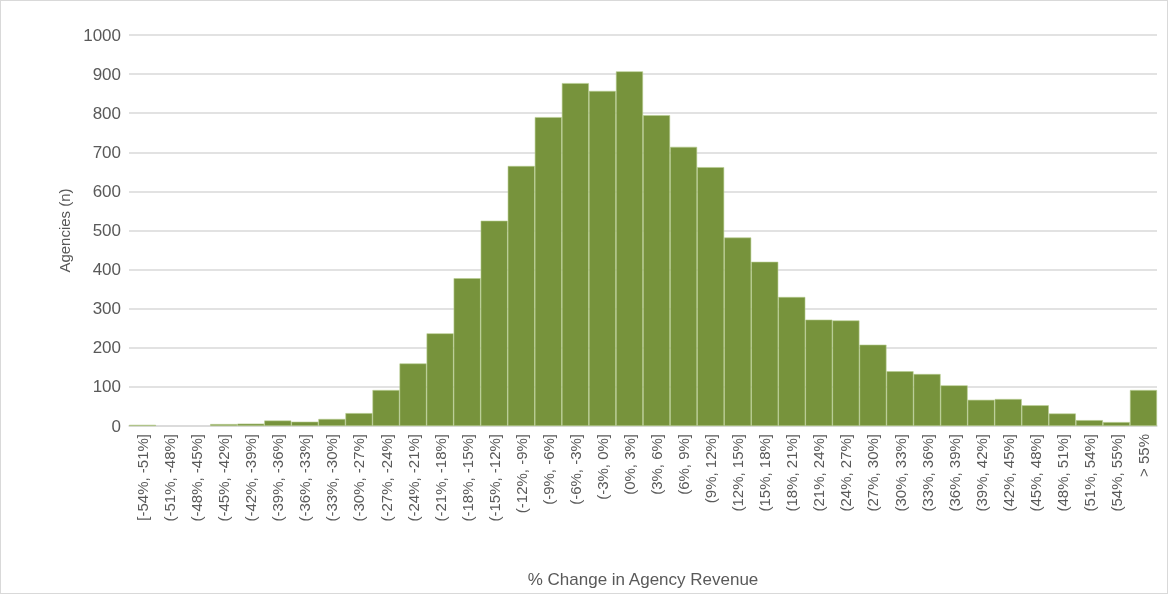 Image resolution: width=1168 pixels, height=594 pixels. I want to click on x-axis-title: % Change in Agency Revenue, so click(643, 579).